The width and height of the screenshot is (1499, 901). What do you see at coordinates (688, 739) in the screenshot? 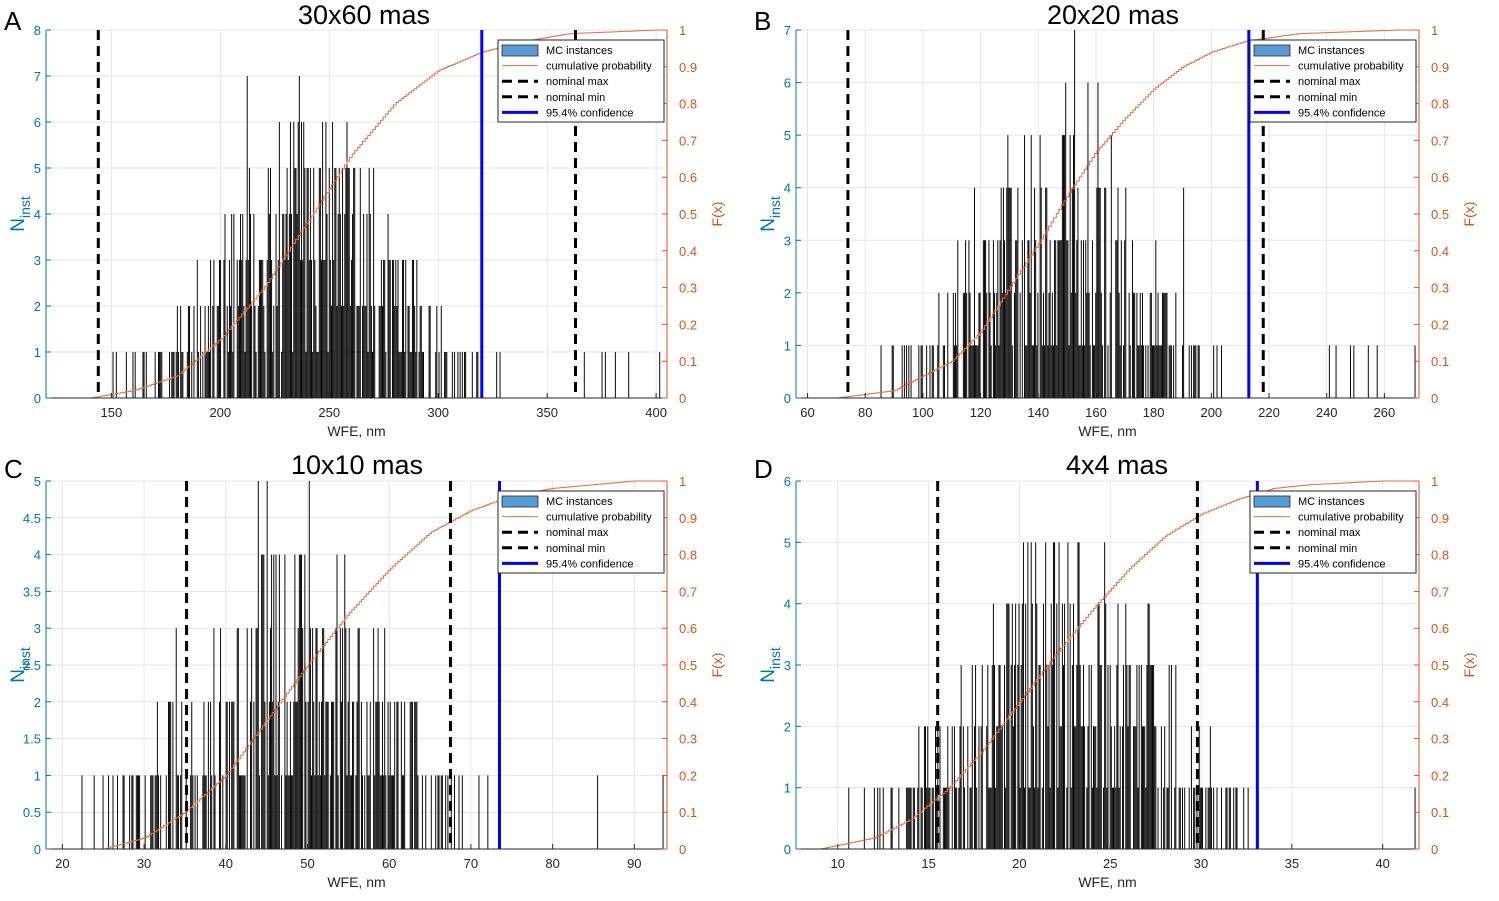
I see `y2-tick-label: 0.3` at bounding box center [688, 739].